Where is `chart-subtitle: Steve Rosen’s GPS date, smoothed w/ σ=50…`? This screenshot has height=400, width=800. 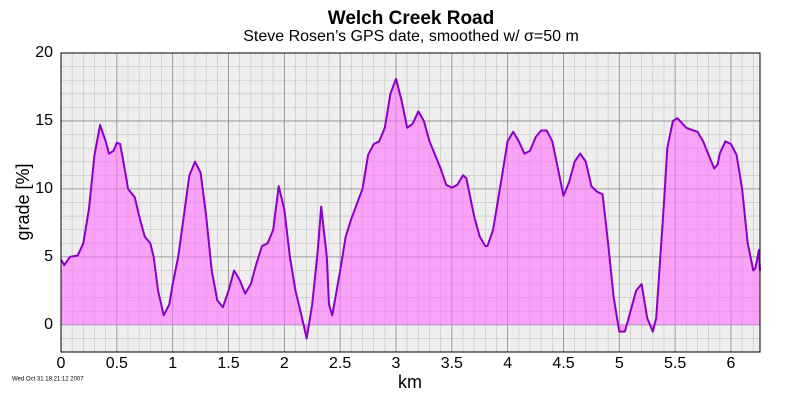
chart-subtitle: Steve Rosen’s GPS date, smoothed w/ σ=50… is located at coordinates (411, 36).